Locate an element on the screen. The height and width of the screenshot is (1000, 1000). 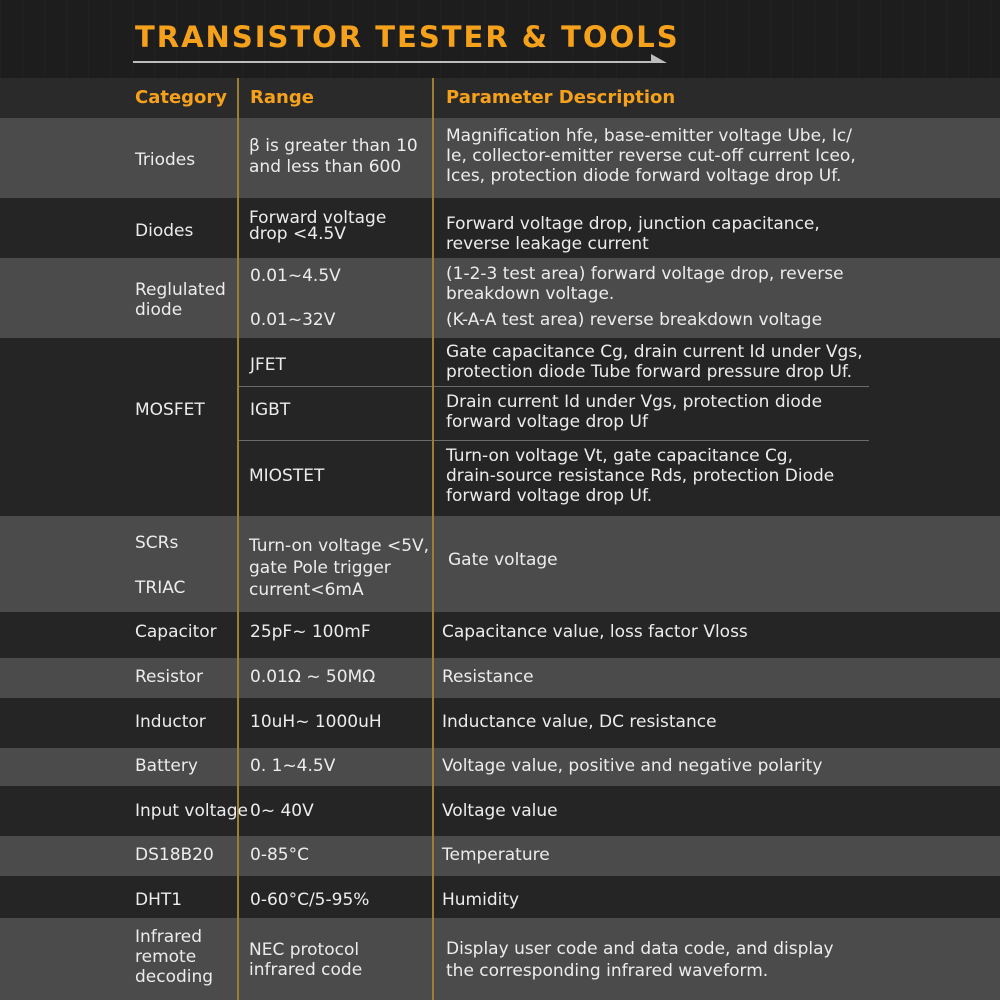
category-cell: SCRs is located at coordinates (157, 543).